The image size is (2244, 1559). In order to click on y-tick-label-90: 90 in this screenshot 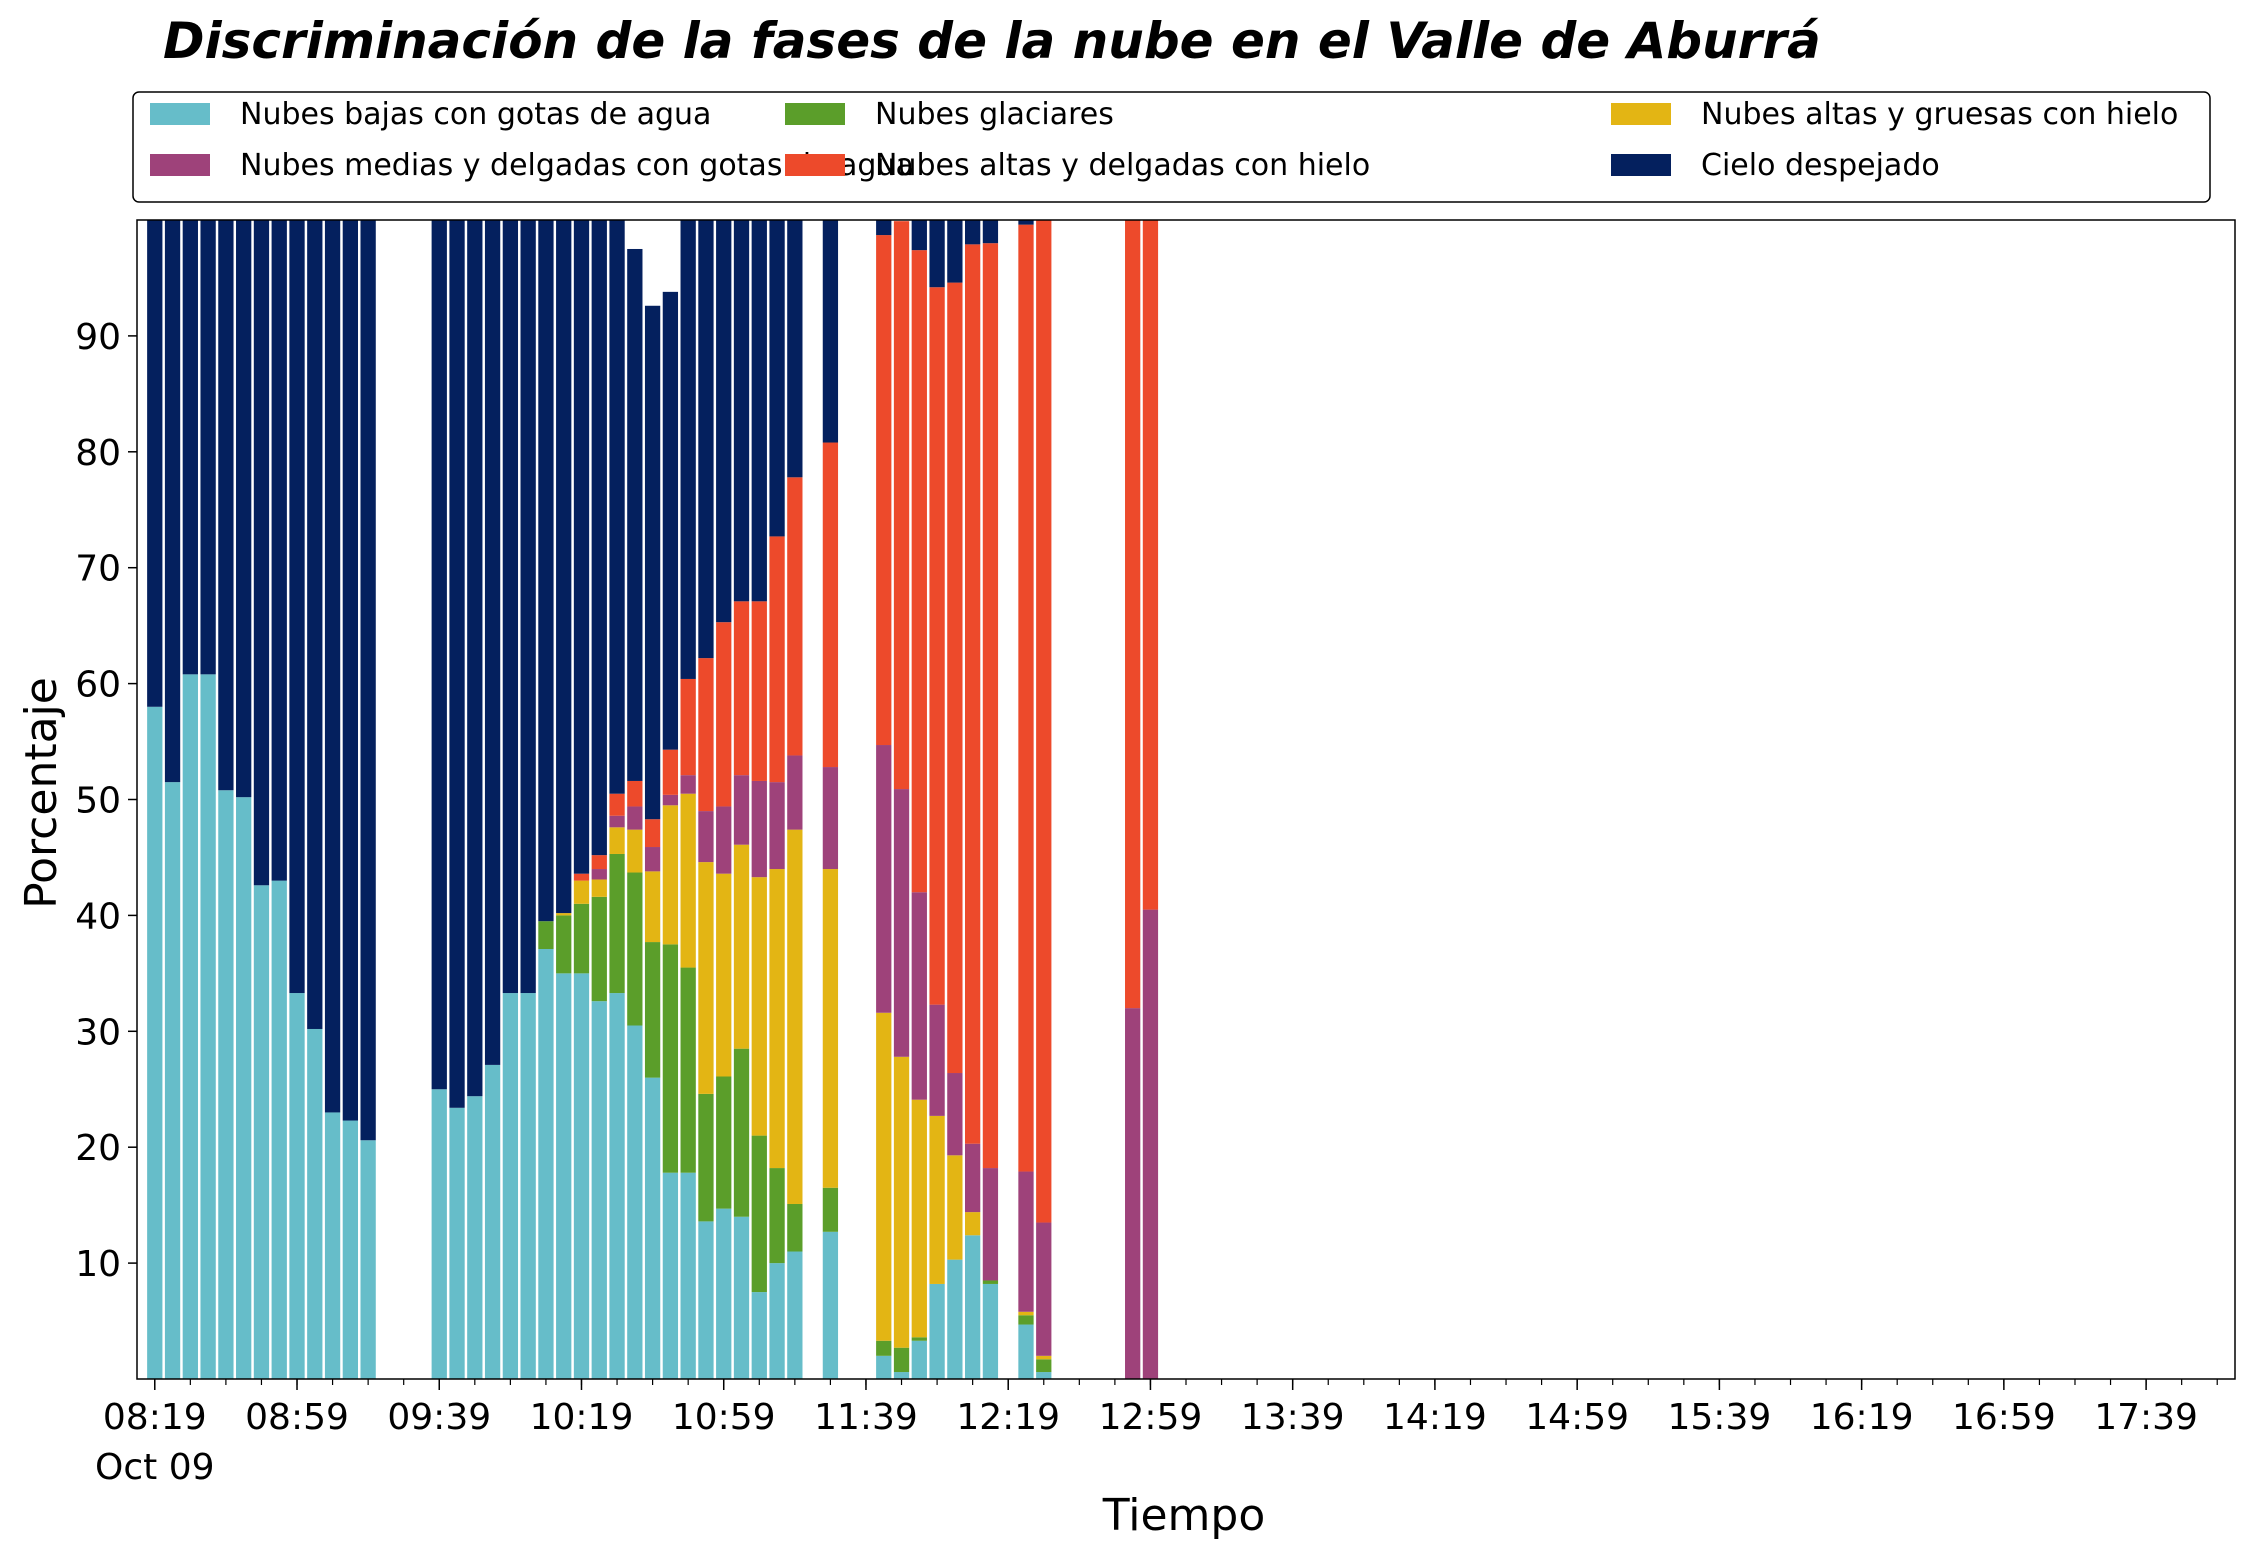, I will do `click(98, 337)`.